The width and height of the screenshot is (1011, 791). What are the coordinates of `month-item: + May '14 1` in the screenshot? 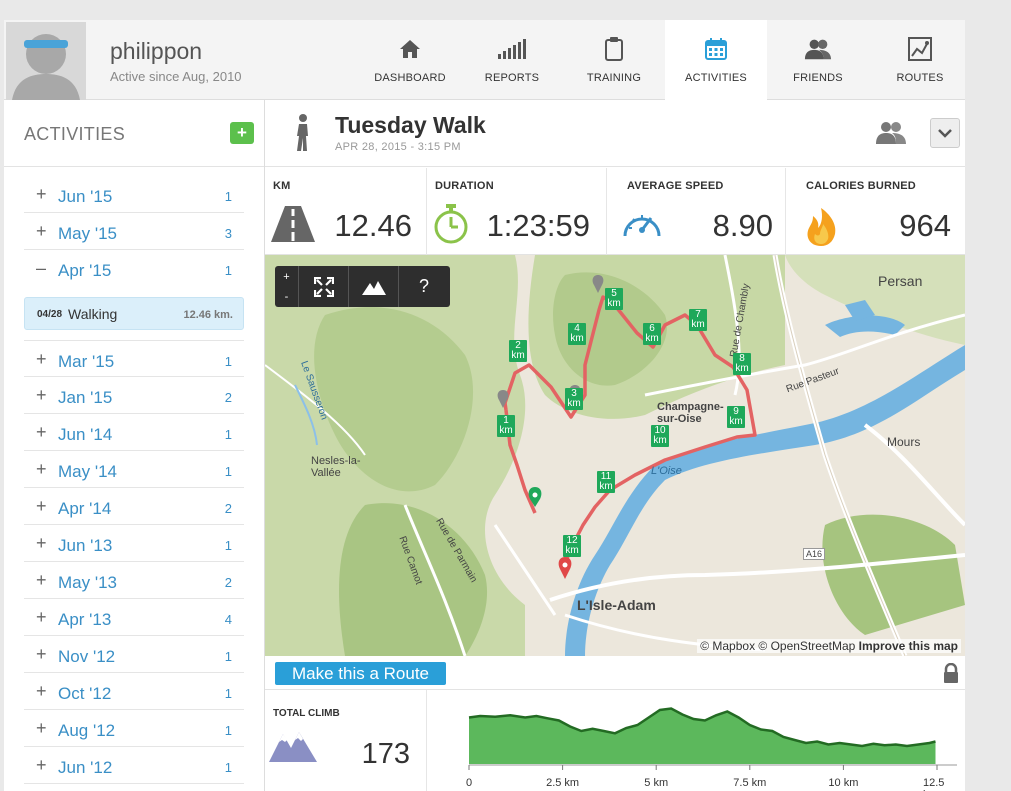 It's located at (134, 469).